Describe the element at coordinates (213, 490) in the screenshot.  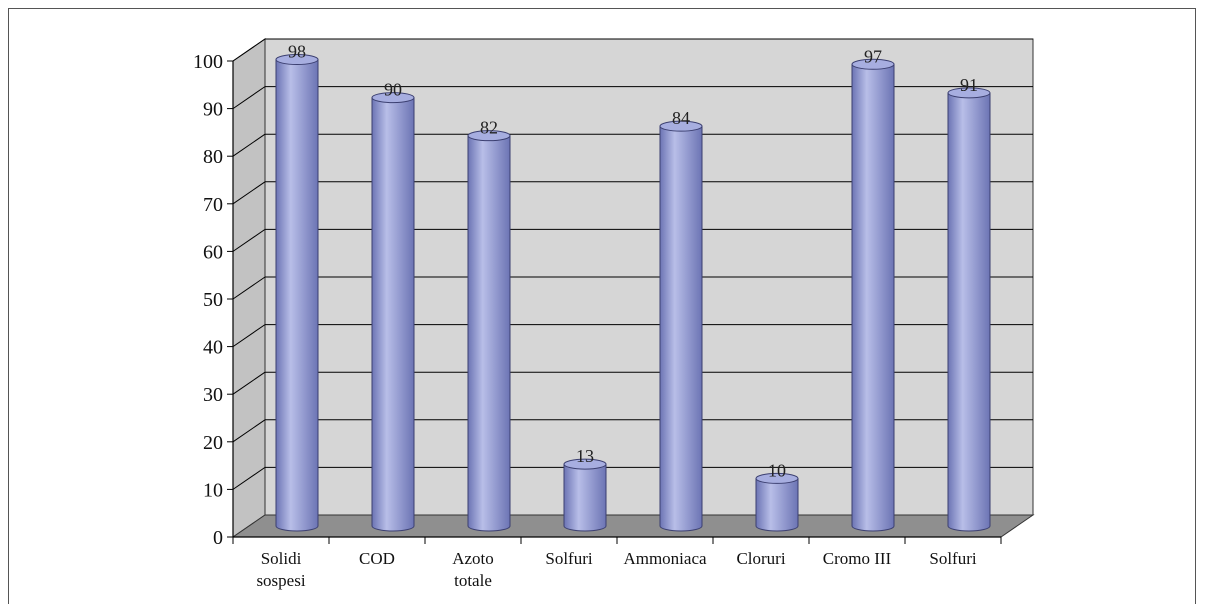
I see `y-tick-label: 10` at that location.